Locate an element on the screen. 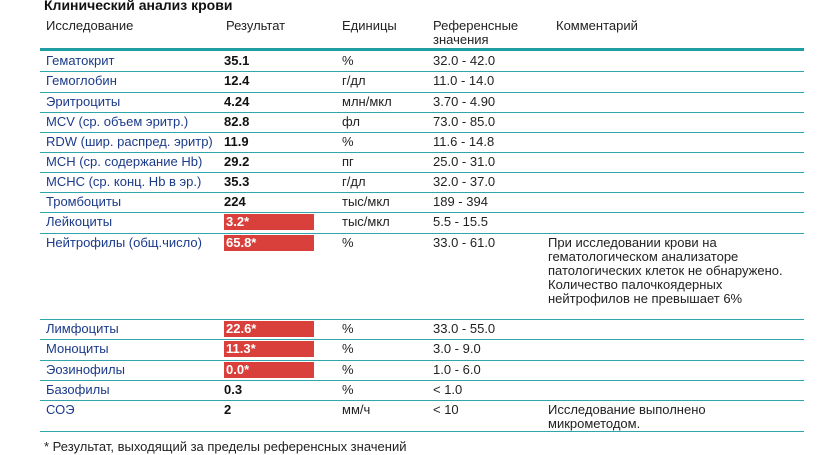  row-reference: 189 - 394 is located at coordinates (460, 201).